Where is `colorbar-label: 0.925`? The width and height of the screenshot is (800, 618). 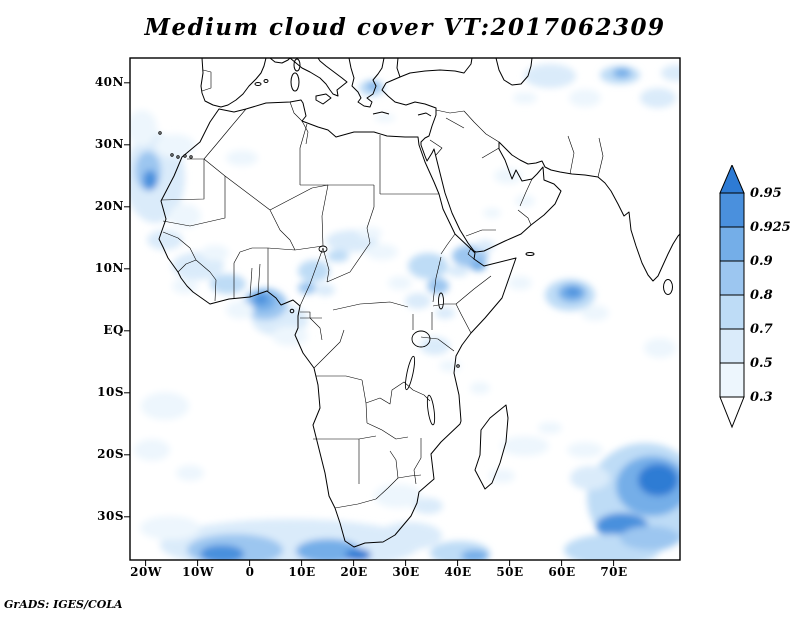
colorbar-label: 0.925 is located at coordinates (770, 227).